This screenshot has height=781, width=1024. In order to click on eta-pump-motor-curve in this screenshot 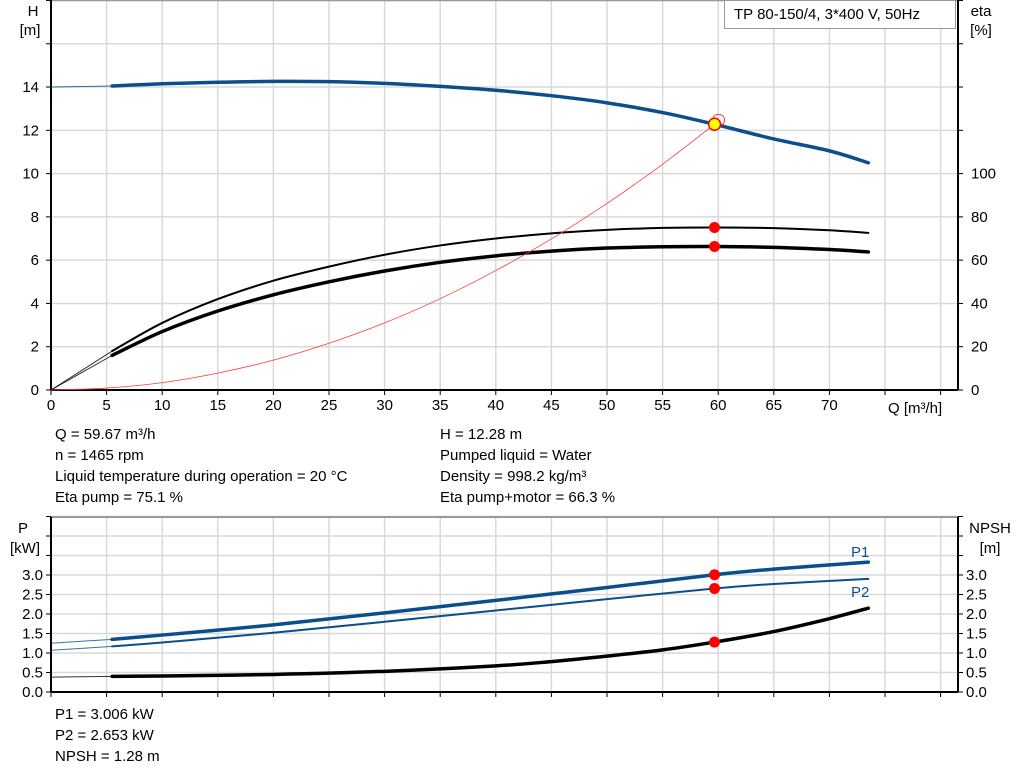, I will do `click(490, 301)`.